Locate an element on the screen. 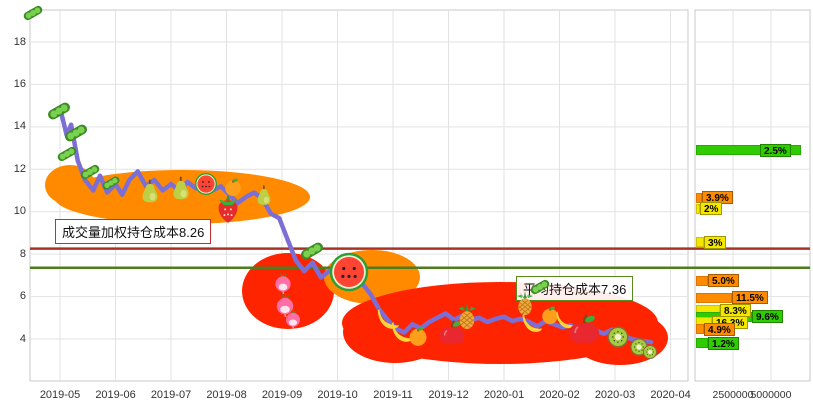 The height and width of the screenshot is (410, 813). vwap-cost-label: 成交量加权持仓成本8.26 is located at coordinates (133, 231).